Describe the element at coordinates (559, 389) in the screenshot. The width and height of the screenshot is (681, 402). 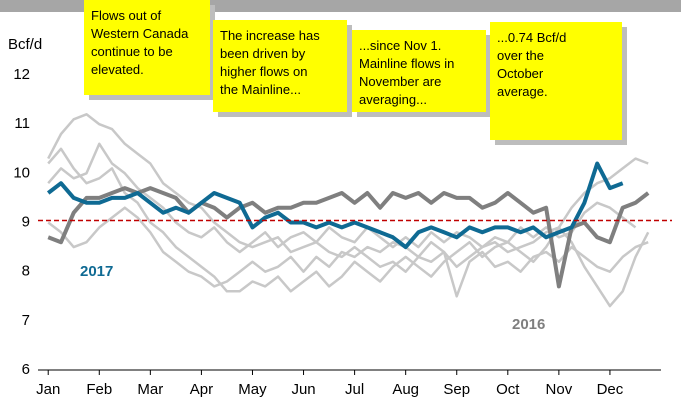
I see `x-tick-label: Nov` at that location.